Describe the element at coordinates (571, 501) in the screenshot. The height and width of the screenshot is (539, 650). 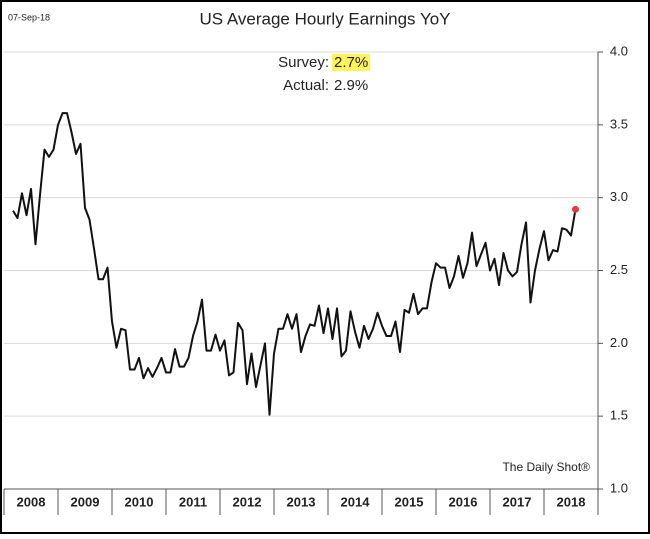
I see `x-tick-label: 2018` at that location.